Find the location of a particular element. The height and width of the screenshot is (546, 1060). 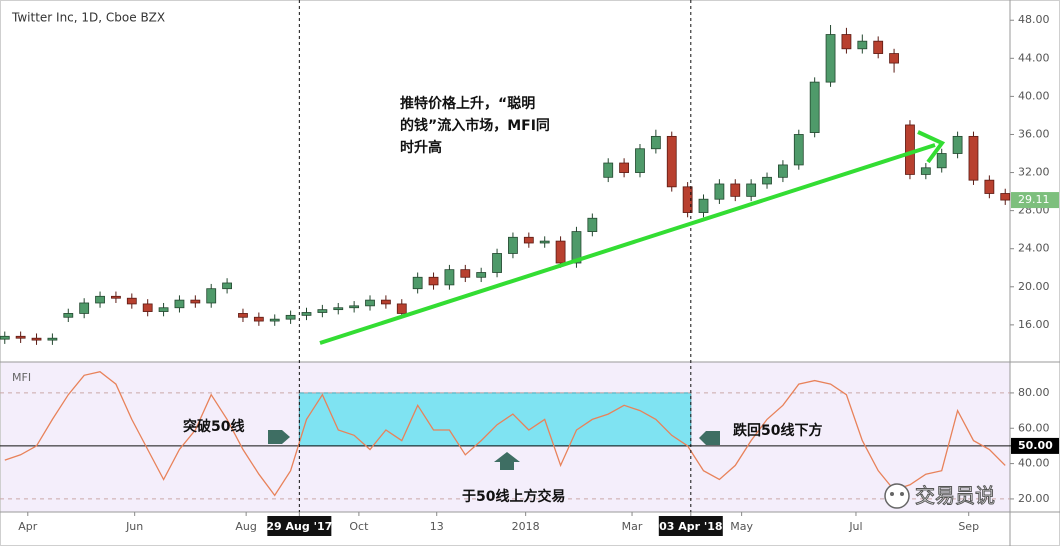

y-tick-label: 44.00 is located at coordinates (1034, 57).